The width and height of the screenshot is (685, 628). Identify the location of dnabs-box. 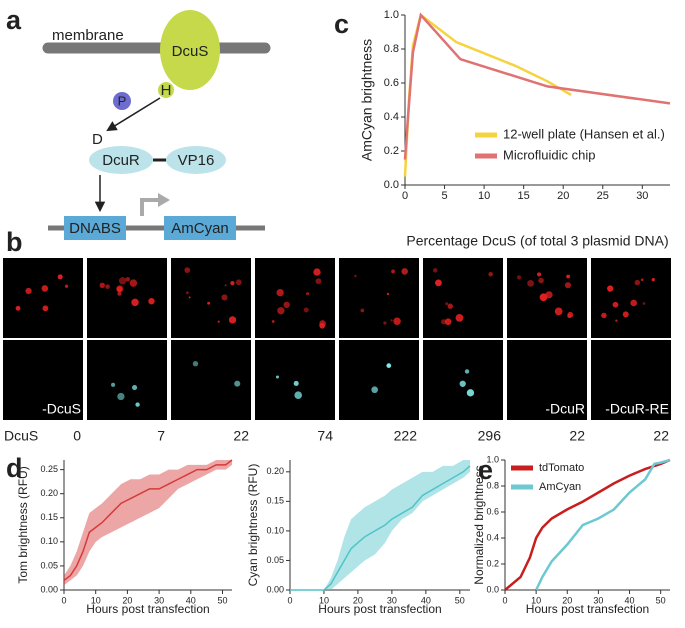
(95, 228).